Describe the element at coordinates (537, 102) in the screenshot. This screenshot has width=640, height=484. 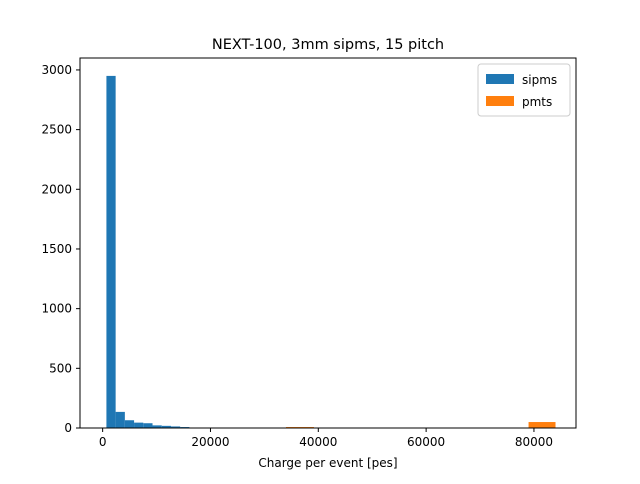
I see `legend-label-pmts: pmts` at that location.